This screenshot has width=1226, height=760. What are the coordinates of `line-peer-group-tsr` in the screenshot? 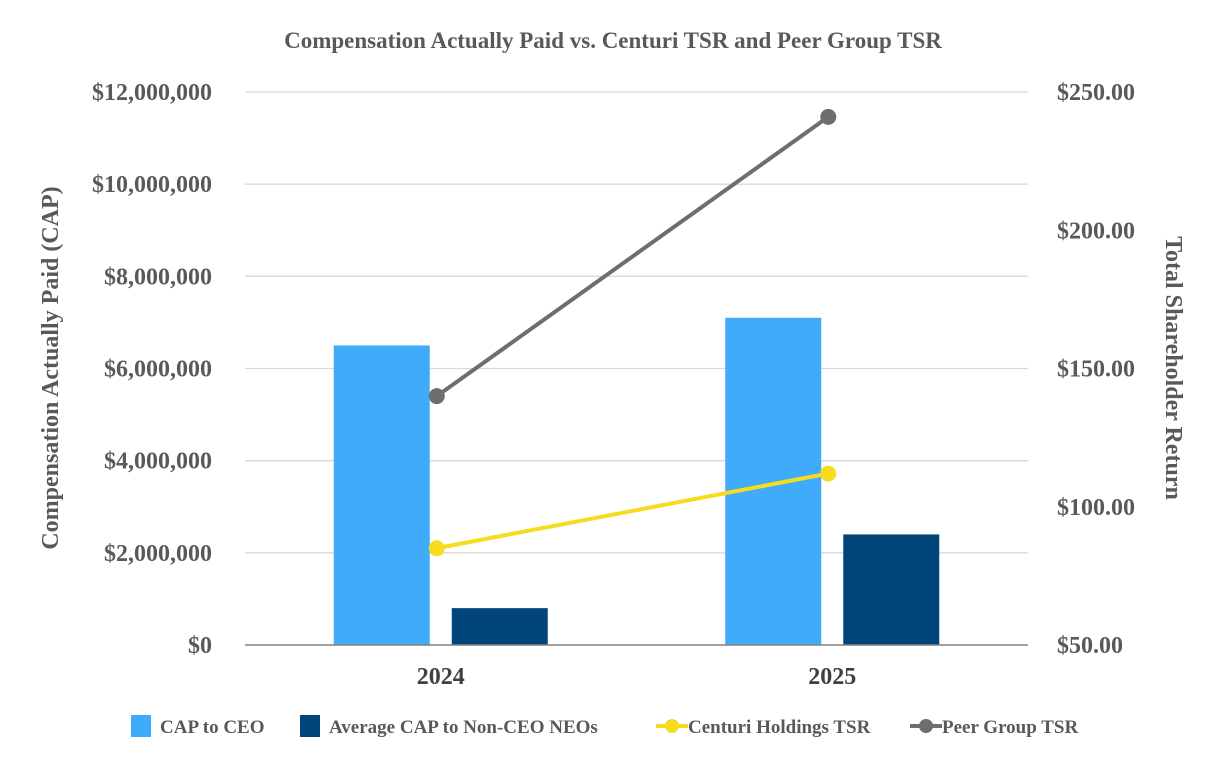 It's located at (632, 256).